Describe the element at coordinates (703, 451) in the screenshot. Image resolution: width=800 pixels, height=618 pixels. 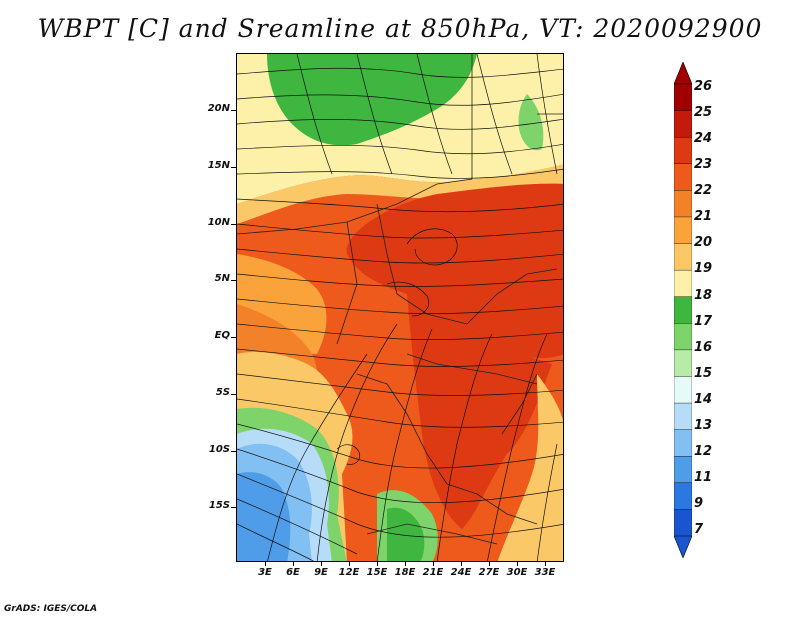
I see `colorbar-label: 12` at that location.